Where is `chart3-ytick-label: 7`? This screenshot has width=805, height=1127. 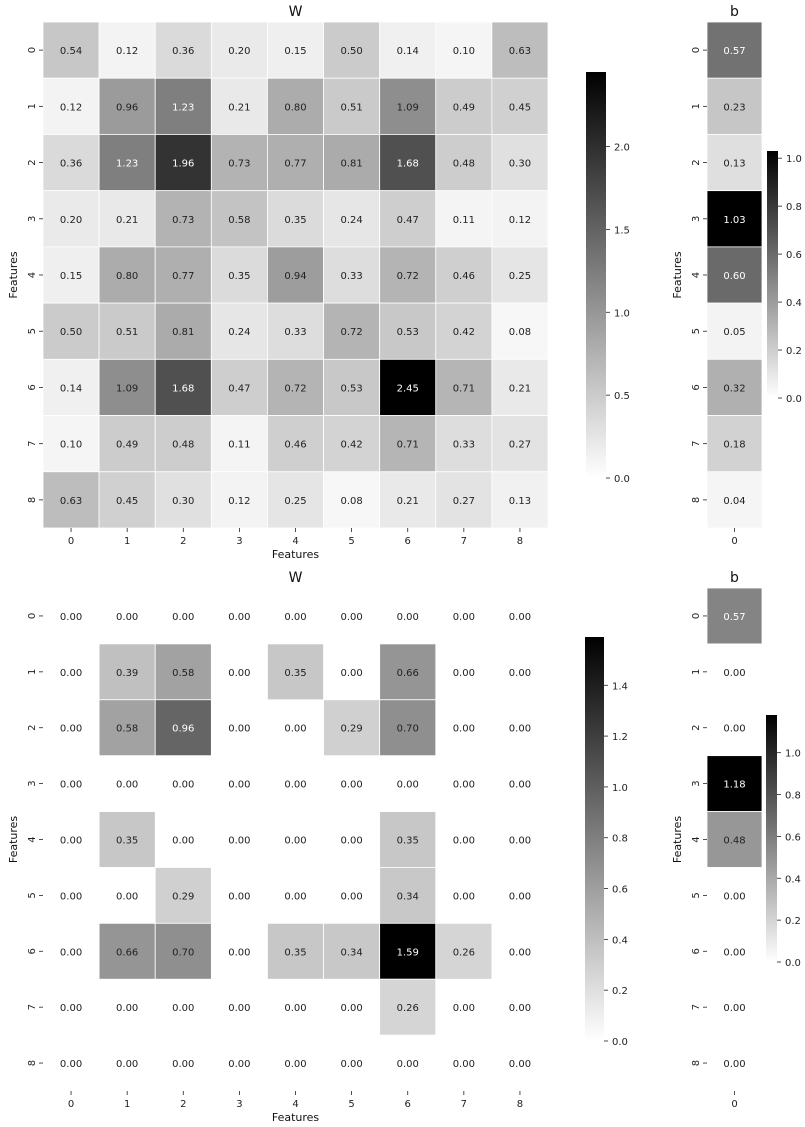
chart3-ytick-label: 7 is located at coordinates (696, 1007).